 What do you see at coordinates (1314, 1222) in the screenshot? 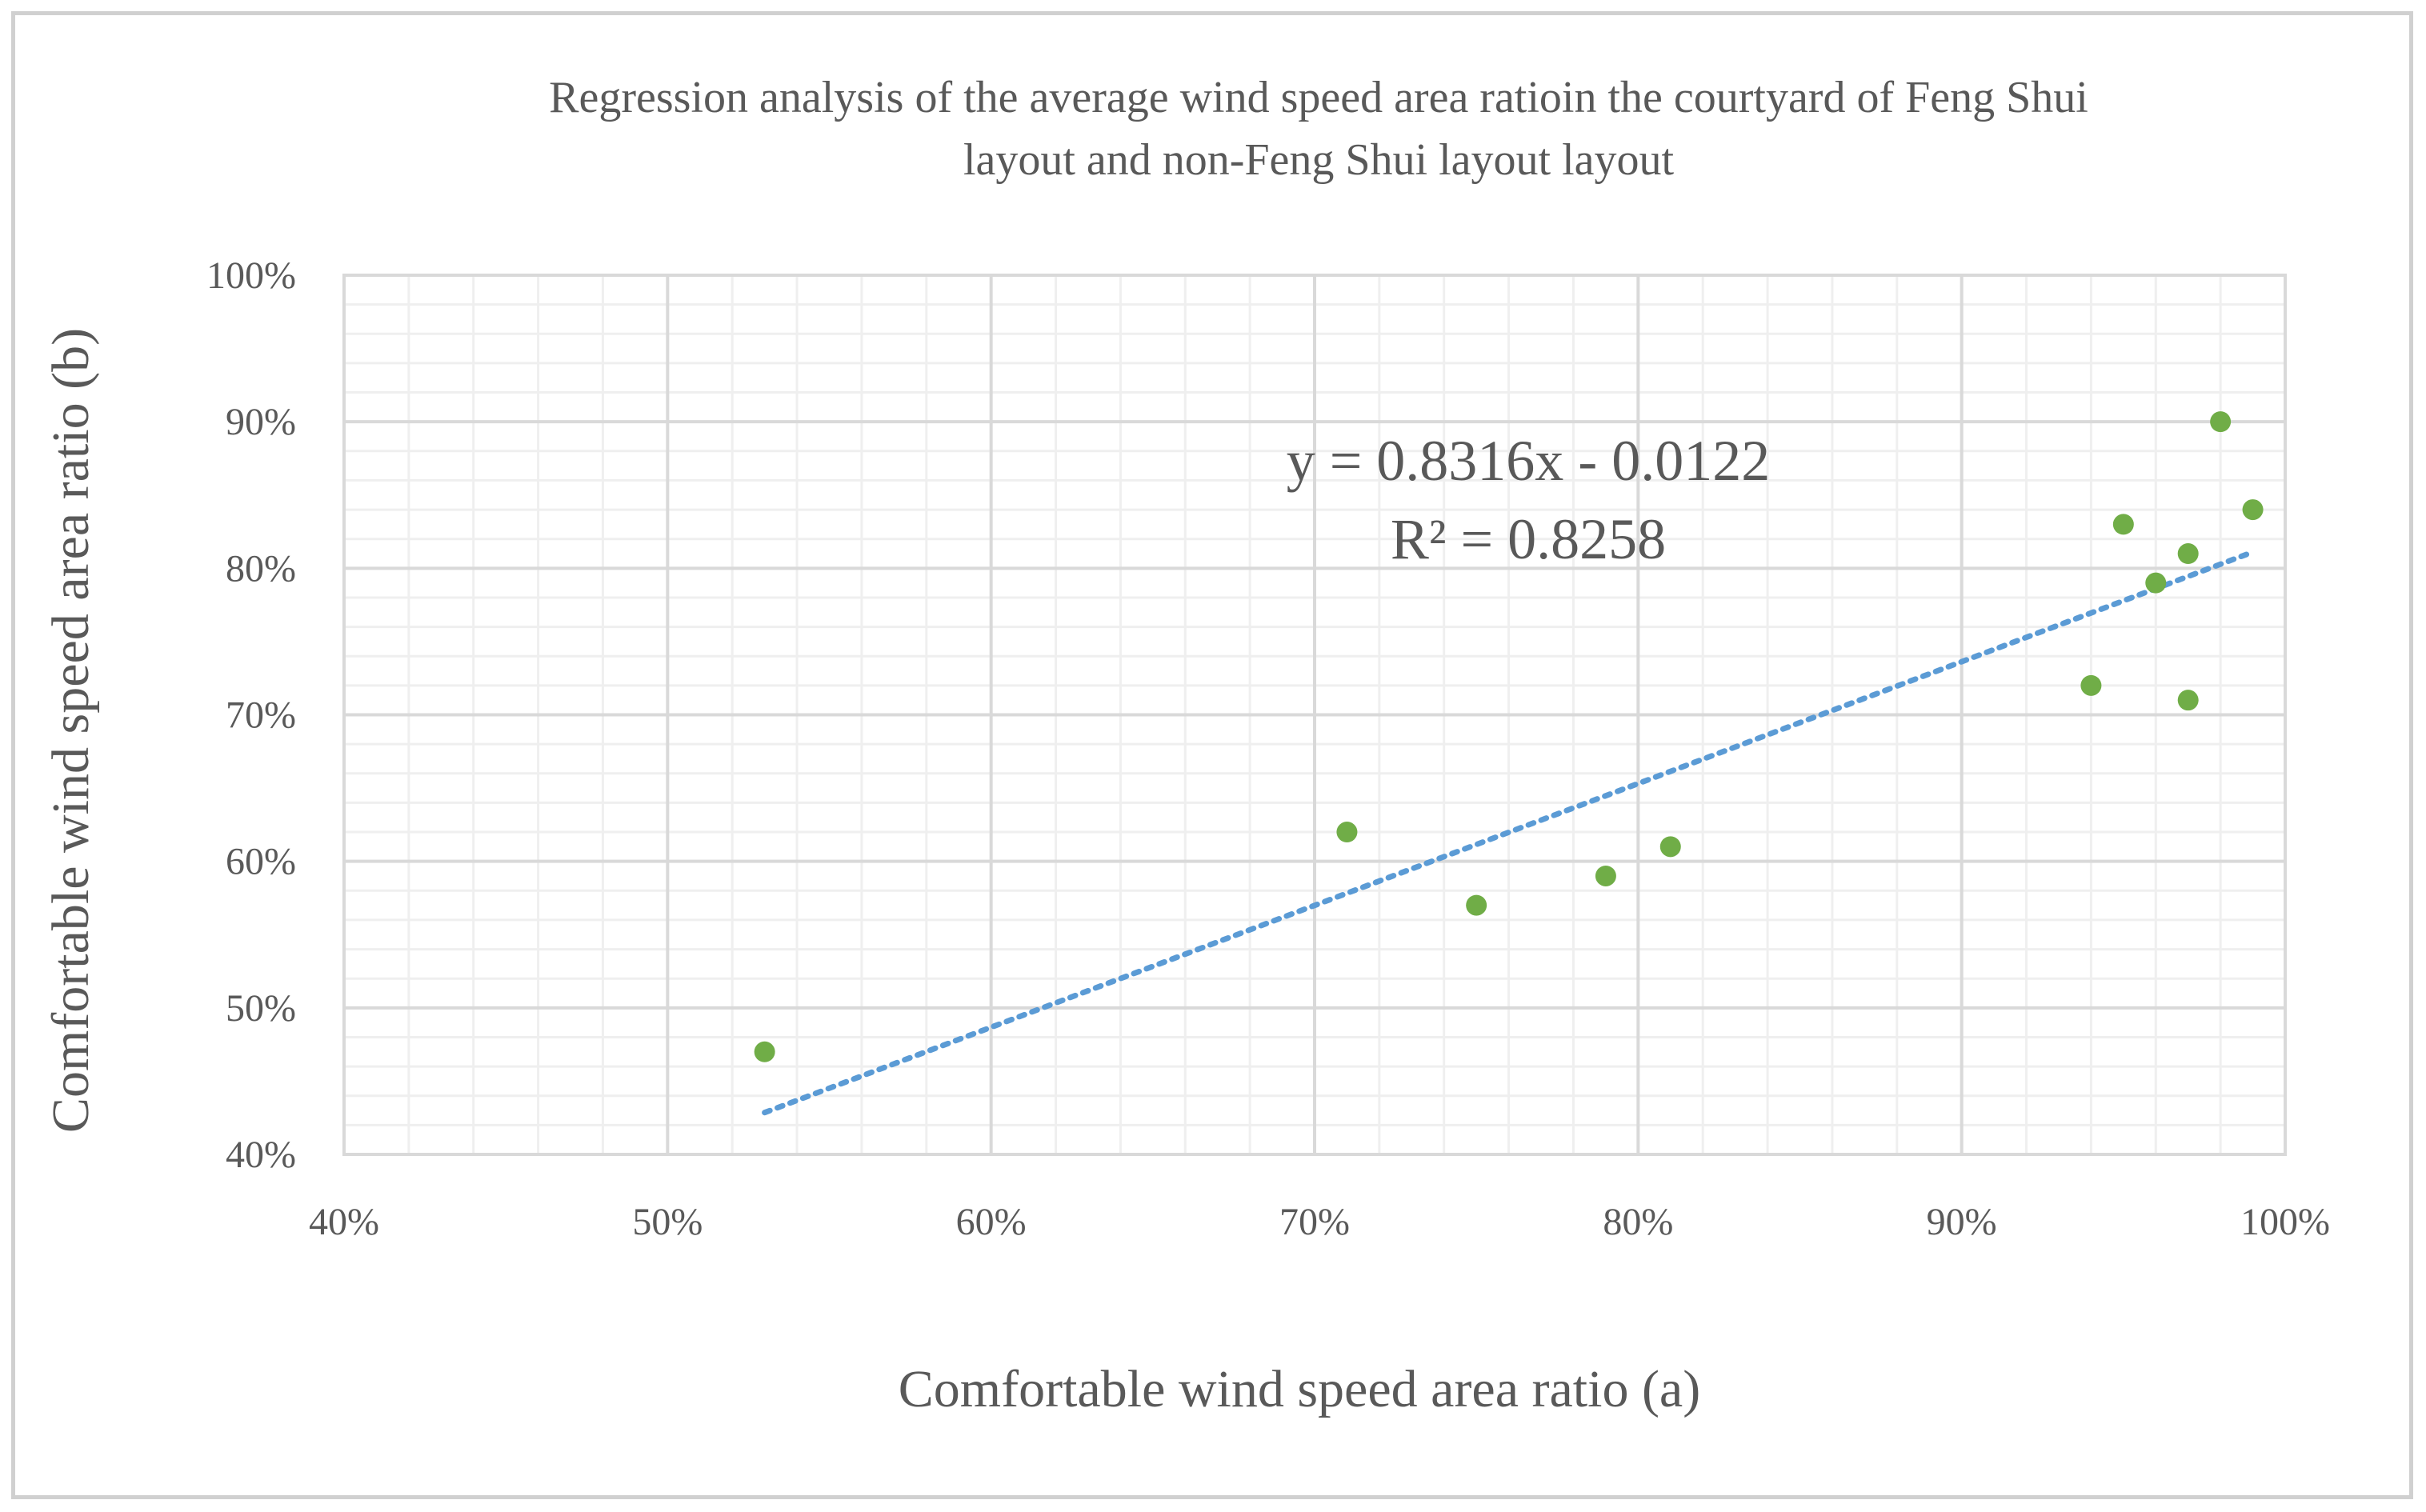
I see `x-tick-label: 70%` at bounding box center [1314, 1222].